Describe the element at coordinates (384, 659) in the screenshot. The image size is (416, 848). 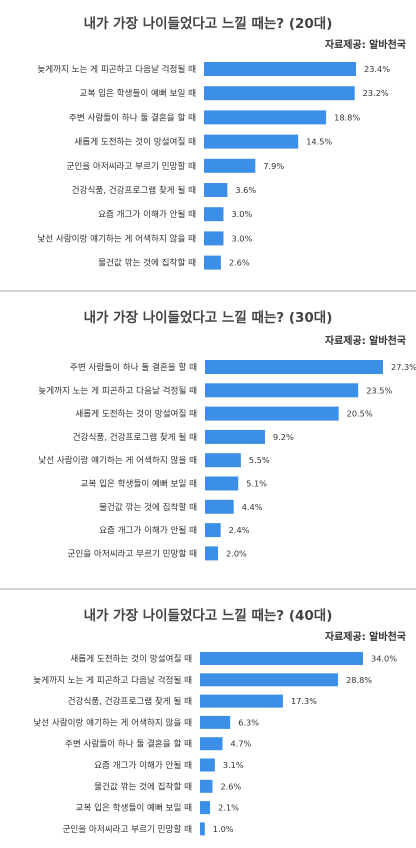
I see `value-label: 34.0%` at that location.